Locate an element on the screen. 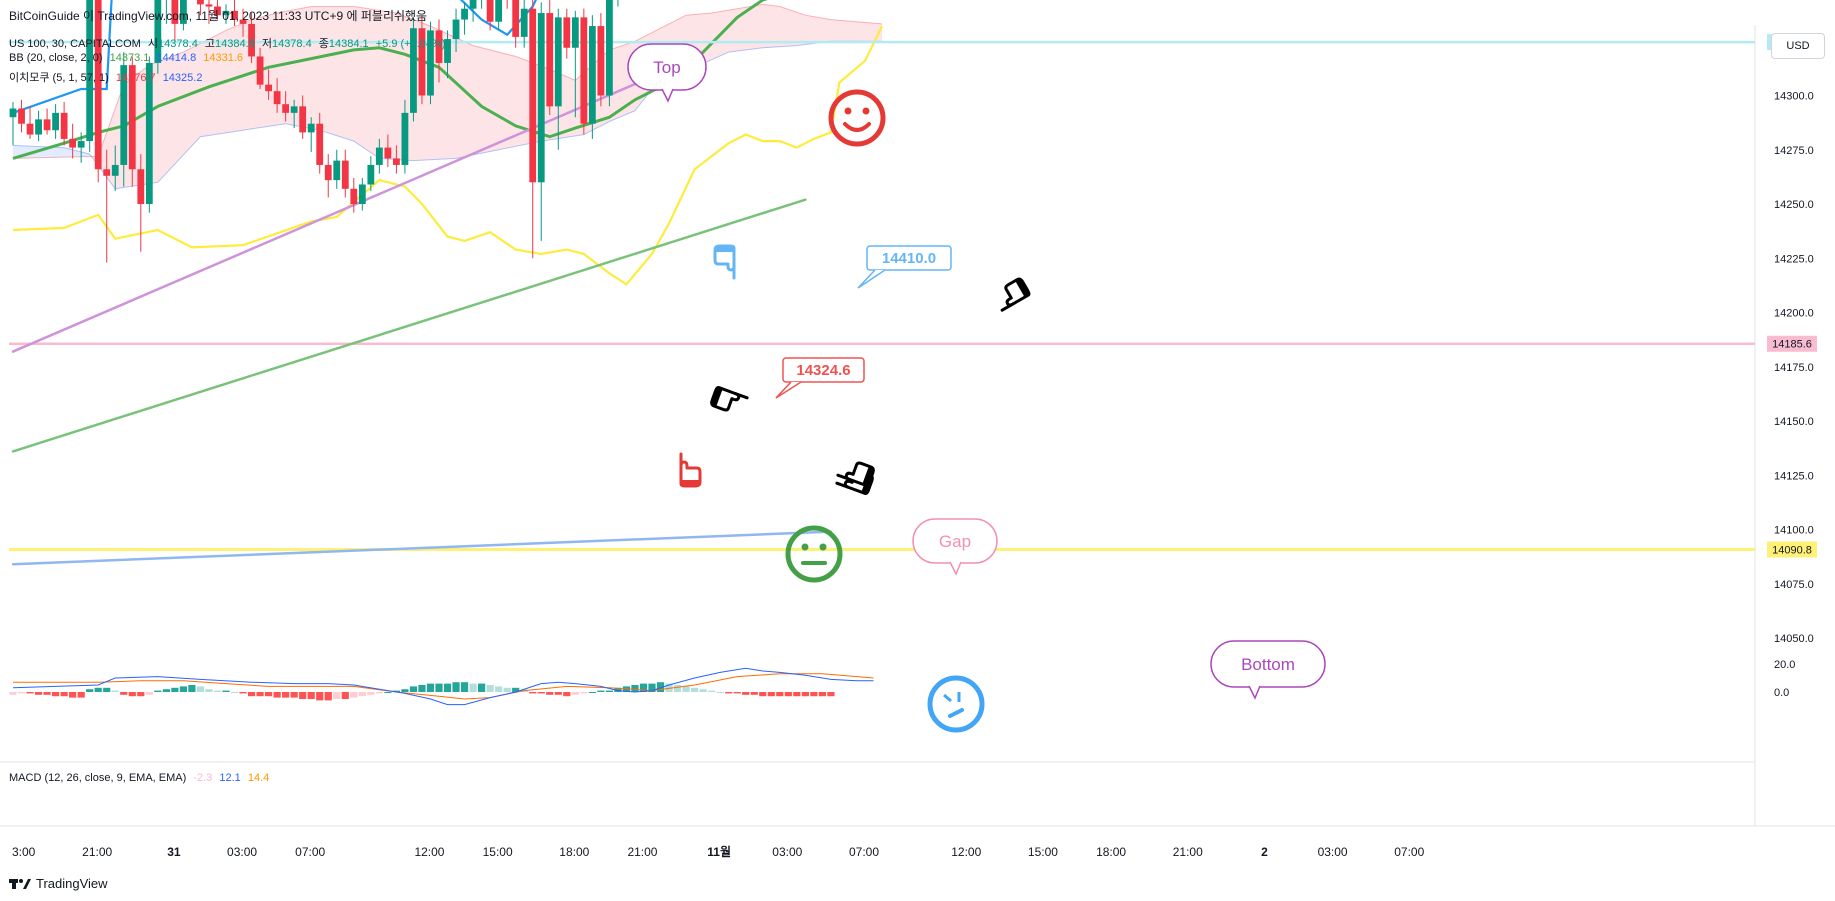  time-tick-label: 11월 is located at coordinates (719, 851).